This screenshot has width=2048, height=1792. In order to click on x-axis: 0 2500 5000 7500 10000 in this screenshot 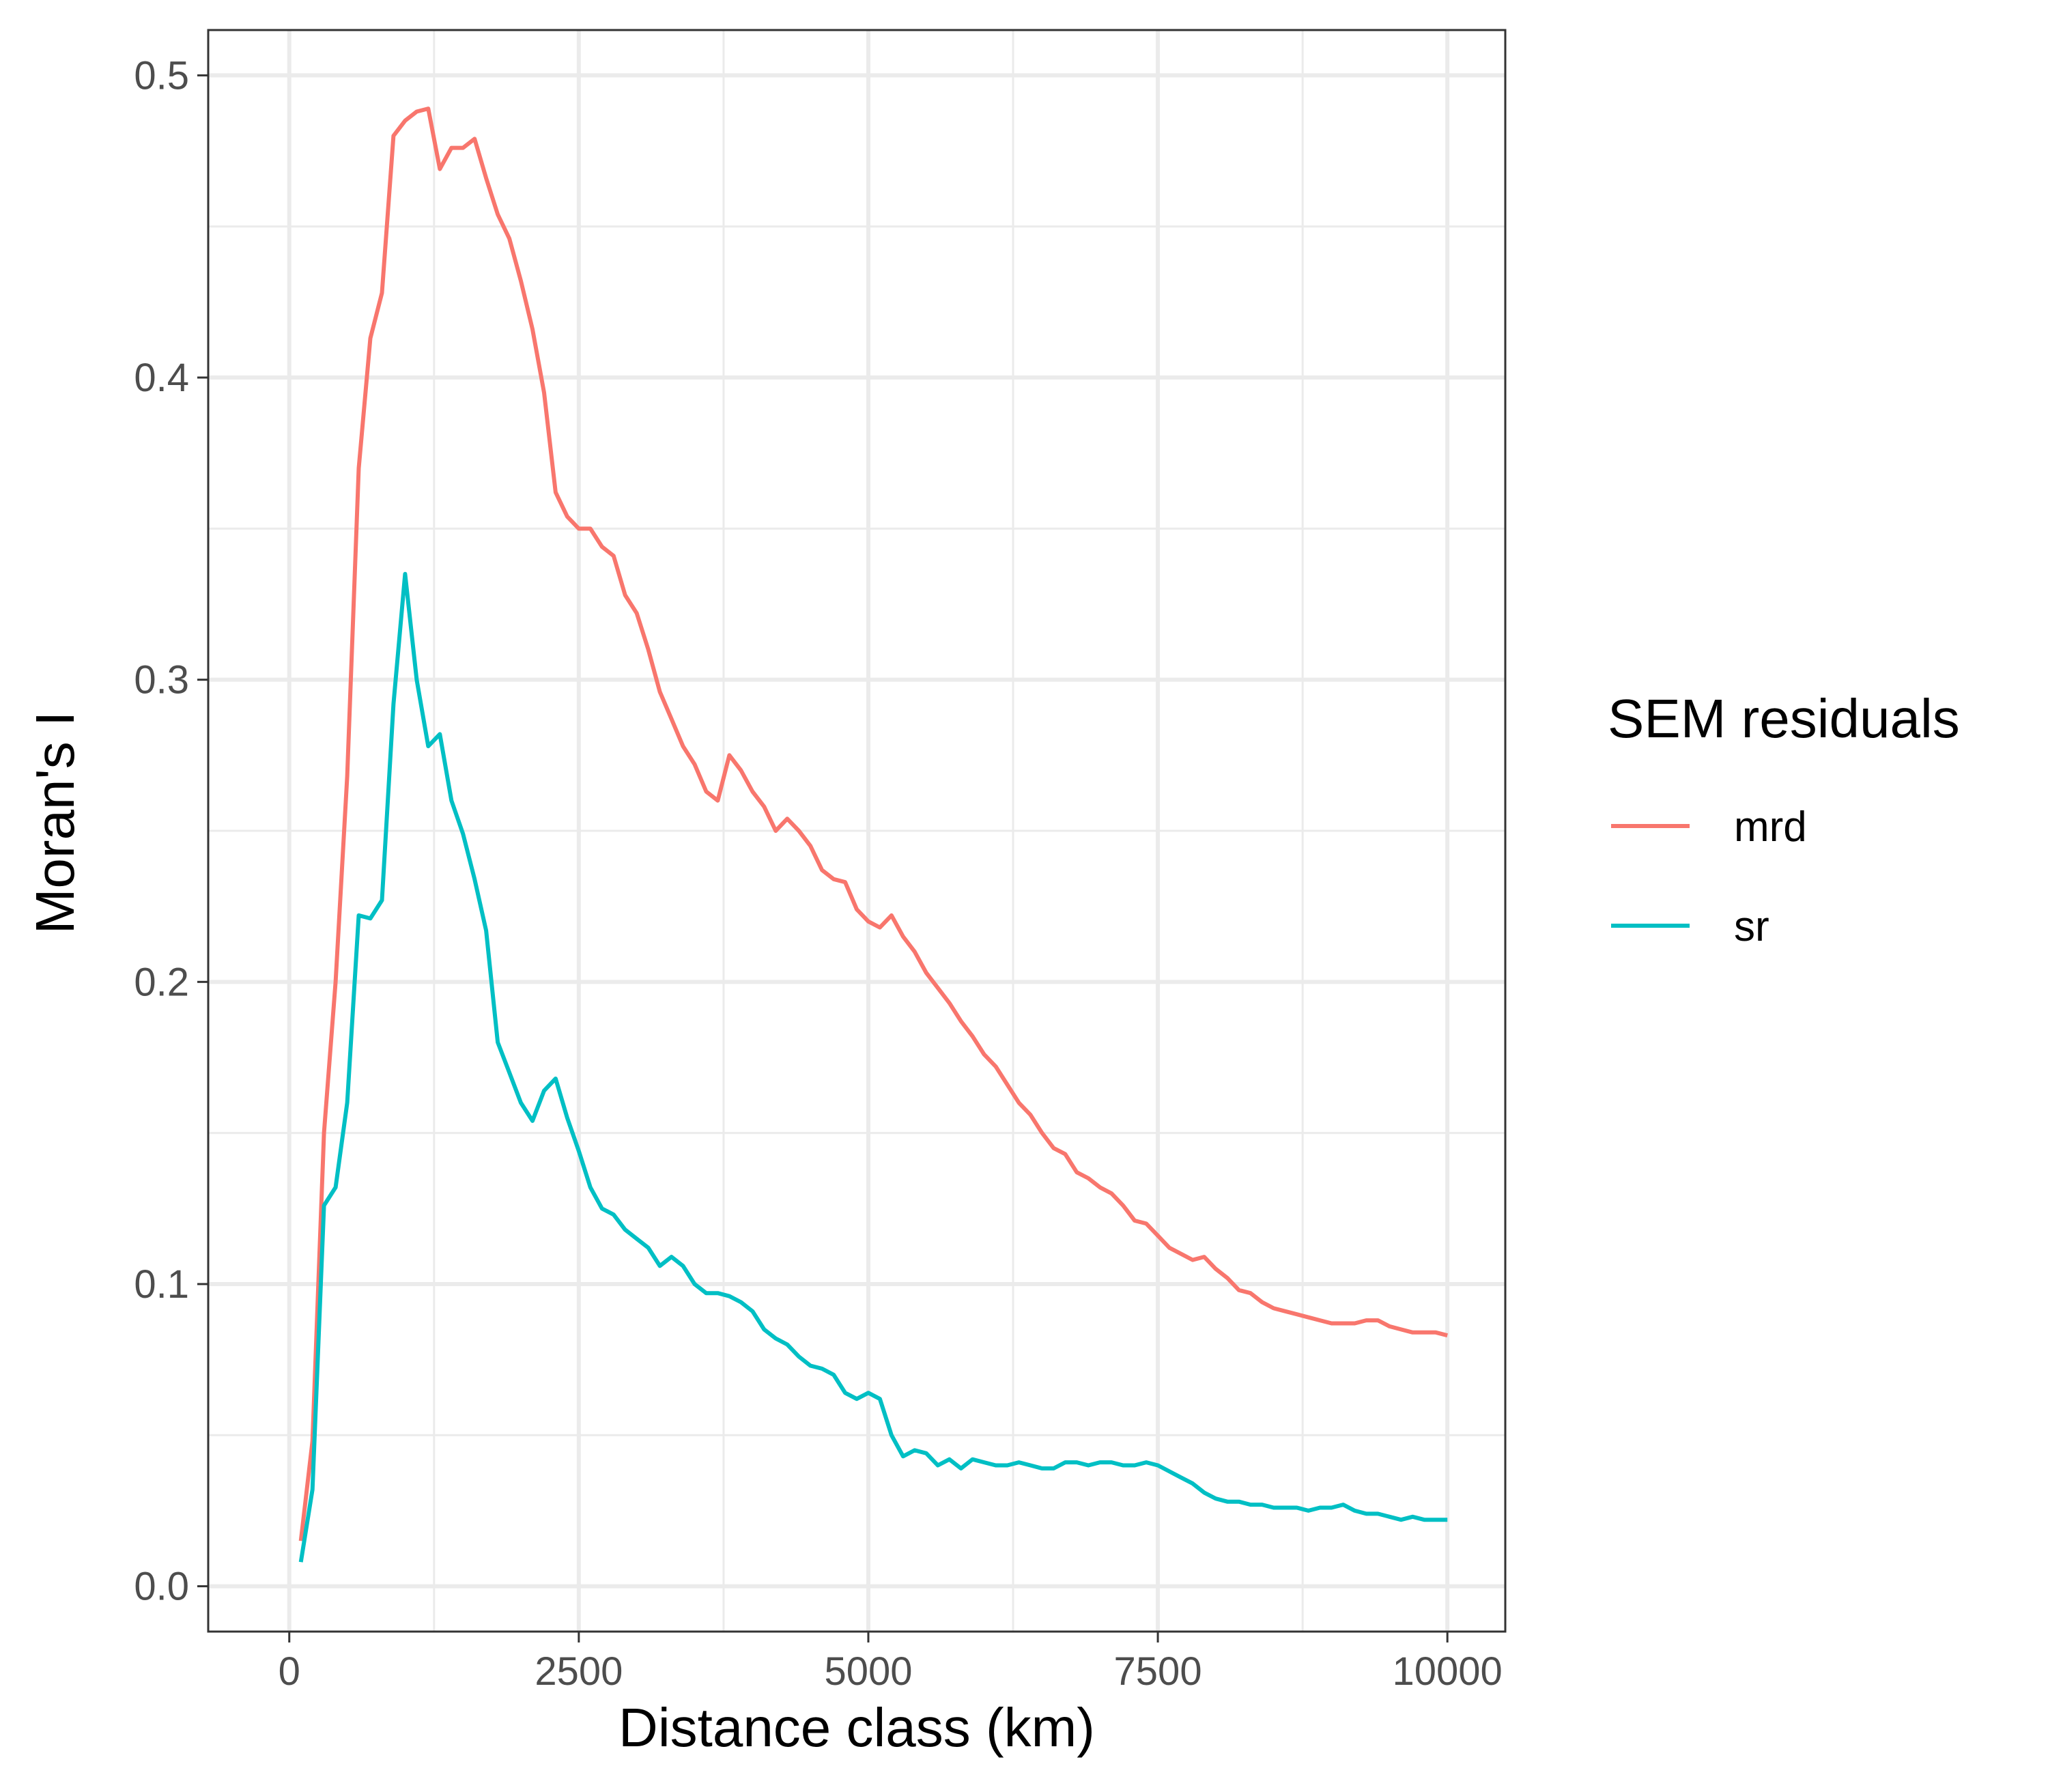, I will do `click(891, 1663)`.